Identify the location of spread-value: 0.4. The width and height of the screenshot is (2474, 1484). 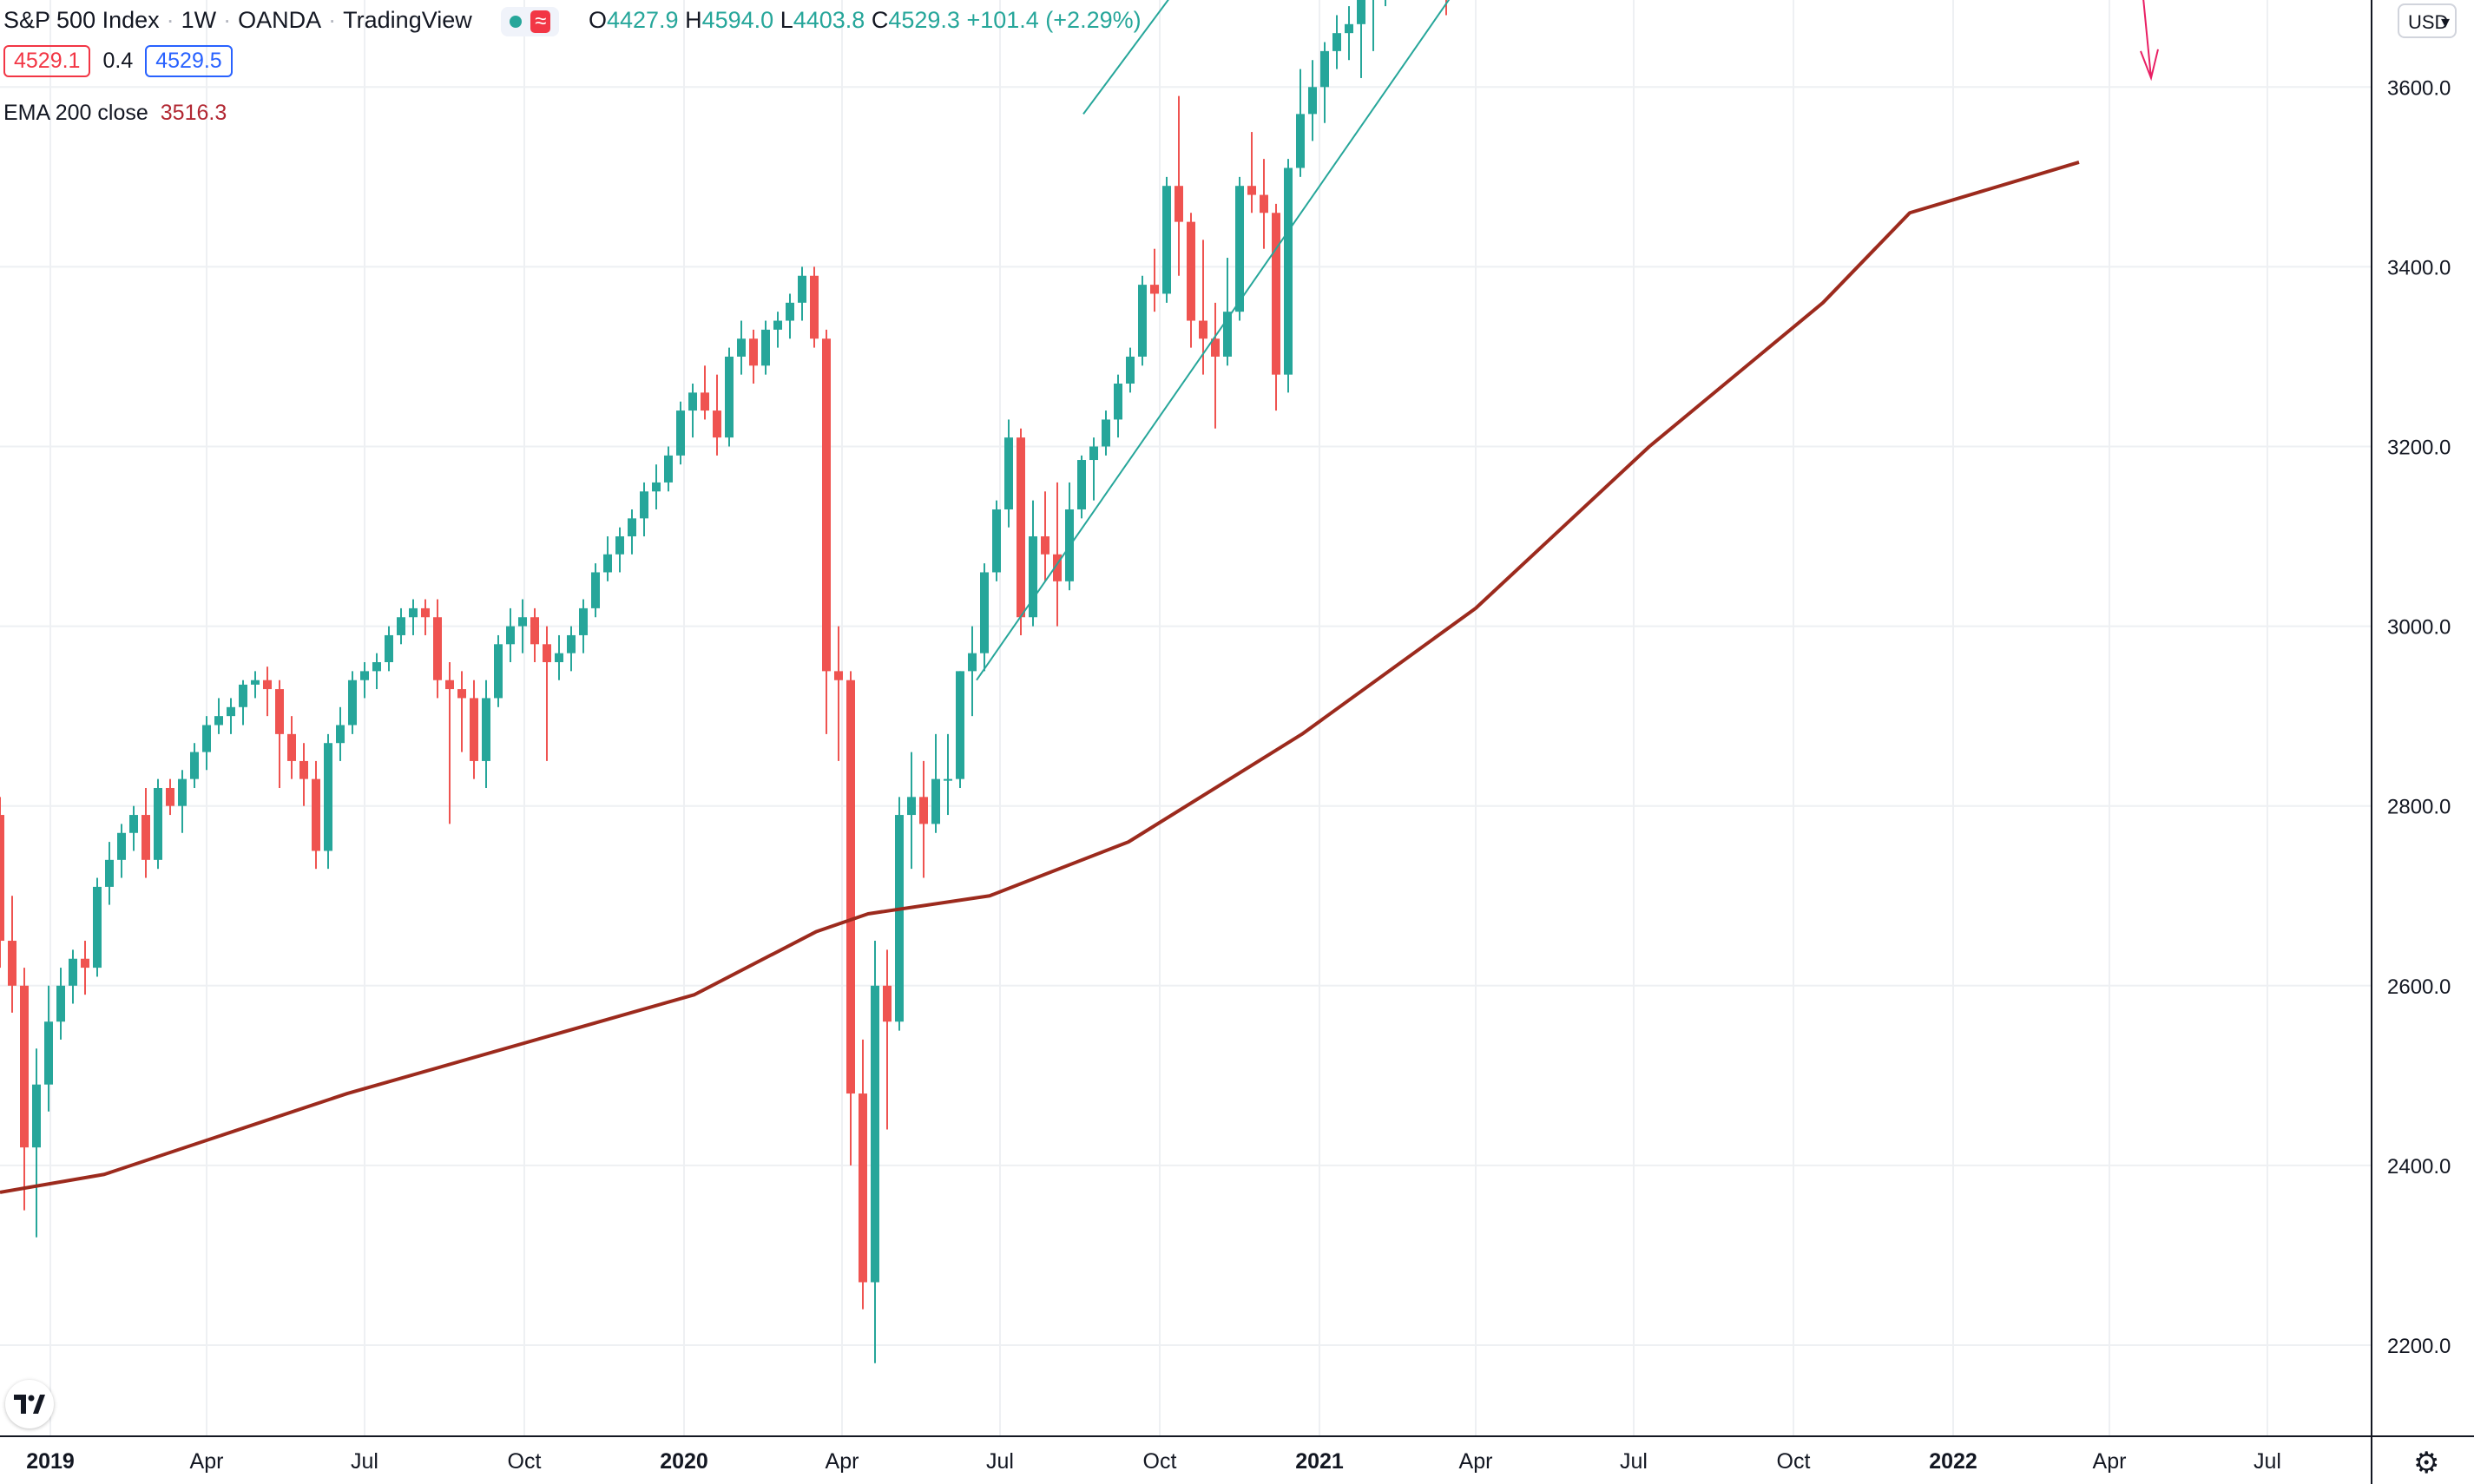
(118, 61).